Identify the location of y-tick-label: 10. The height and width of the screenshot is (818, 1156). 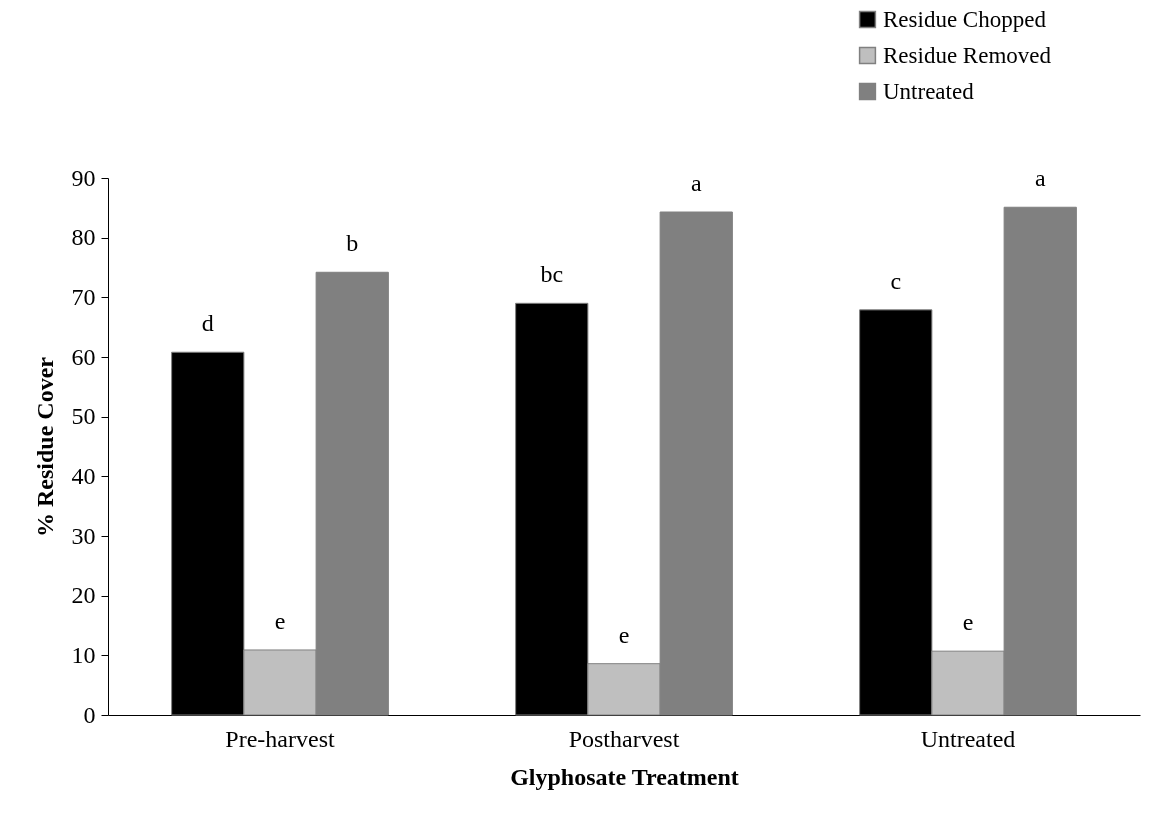
(83, 654).